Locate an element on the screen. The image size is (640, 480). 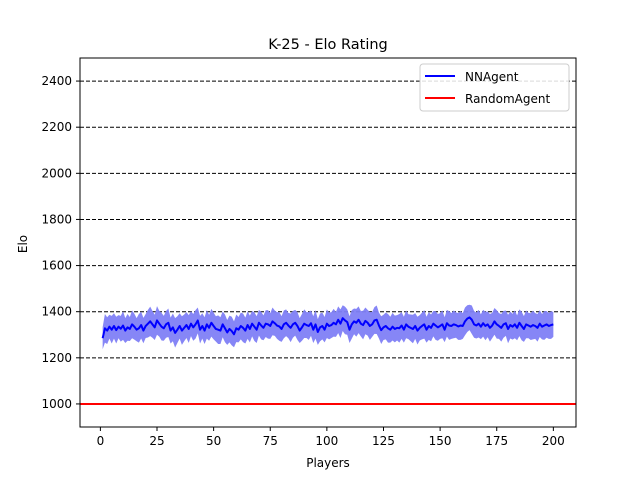
y-tick-label-1200: 1200 is located at coordinates (56, 358).